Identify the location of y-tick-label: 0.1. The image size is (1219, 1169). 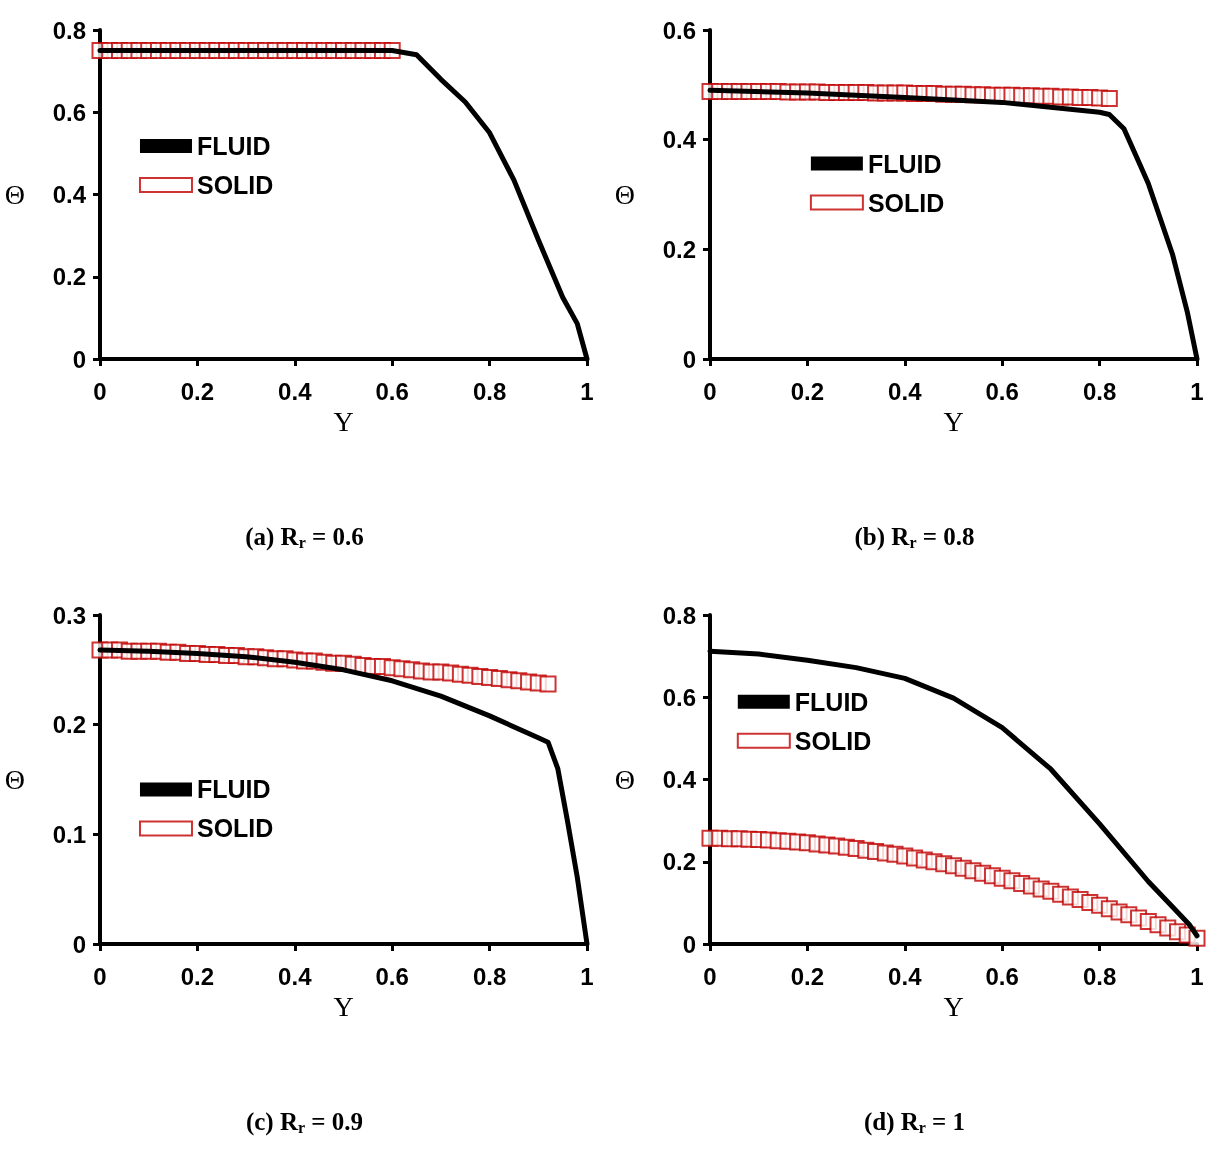
(69, 834).